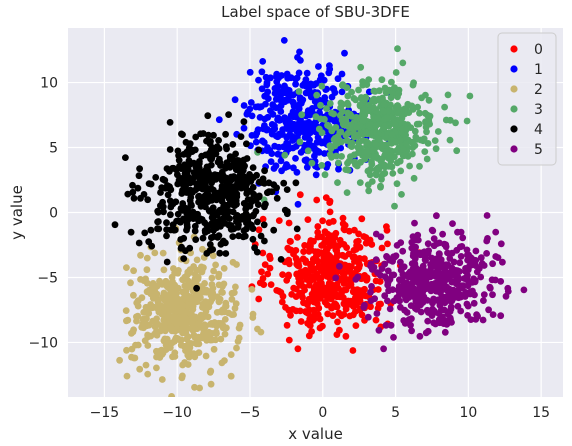  I want to click on x-tick-label: 0, so click(322, 413).